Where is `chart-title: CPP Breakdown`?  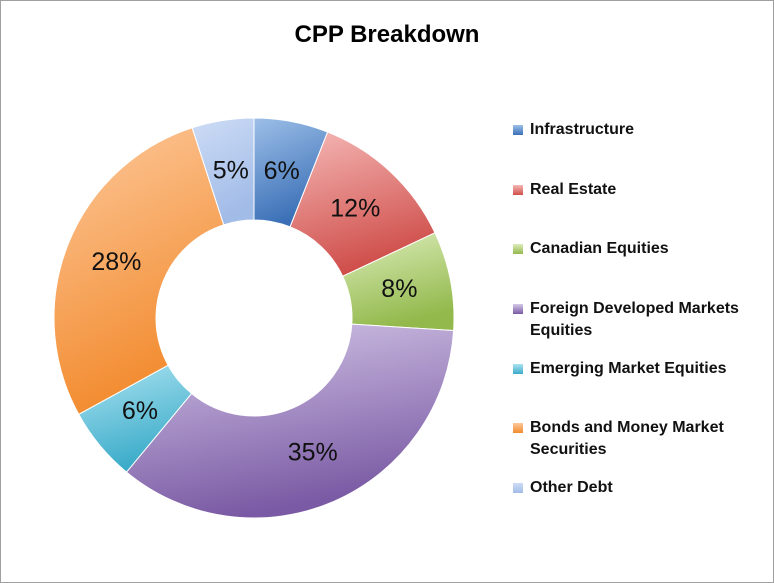
chart-title: CPP Breakdown is located at coordinates (387, 34).